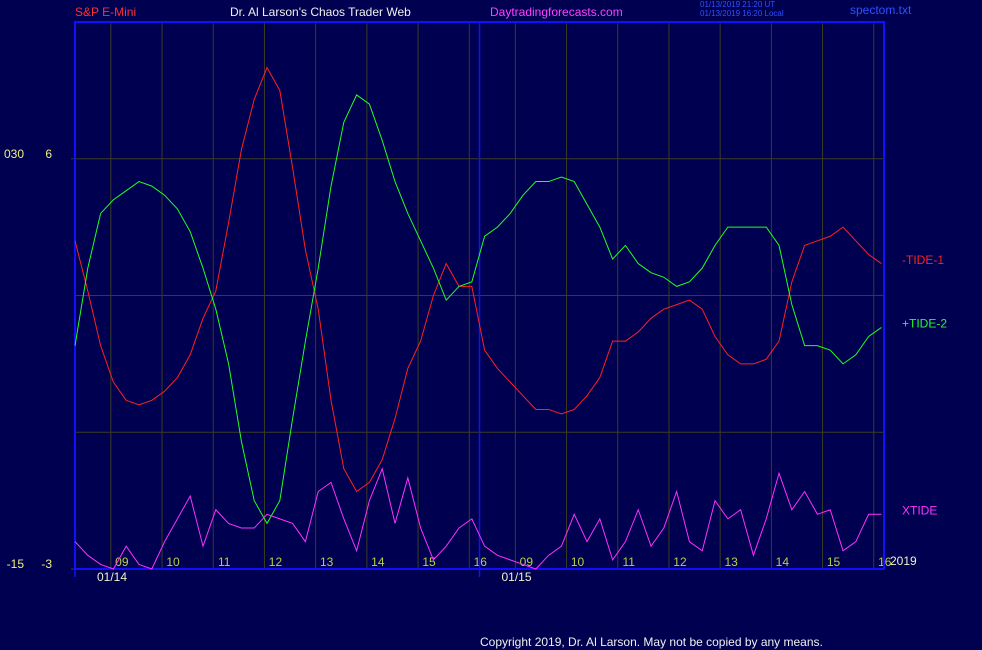 The width and height of the screenshot is (982, 650). Describe the element at coordinates (517, 577) in the screenshot. I see `date-label: 01/15` at that location.